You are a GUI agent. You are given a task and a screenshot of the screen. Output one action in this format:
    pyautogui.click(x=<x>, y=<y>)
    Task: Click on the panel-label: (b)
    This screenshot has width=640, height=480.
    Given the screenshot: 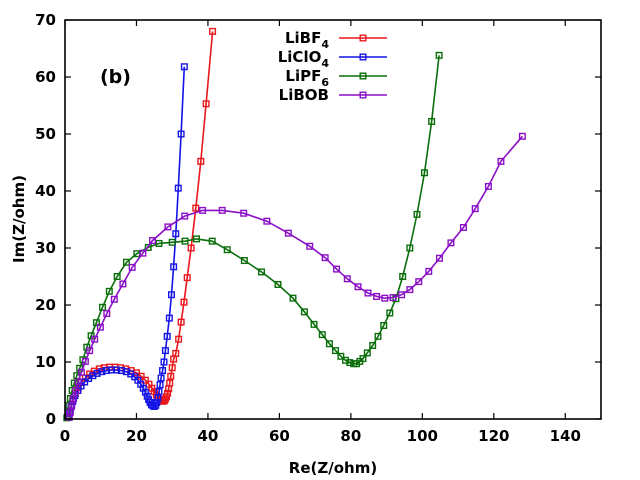 What is the action you would take?
    pyautogui.click(x=115, y=77)
    